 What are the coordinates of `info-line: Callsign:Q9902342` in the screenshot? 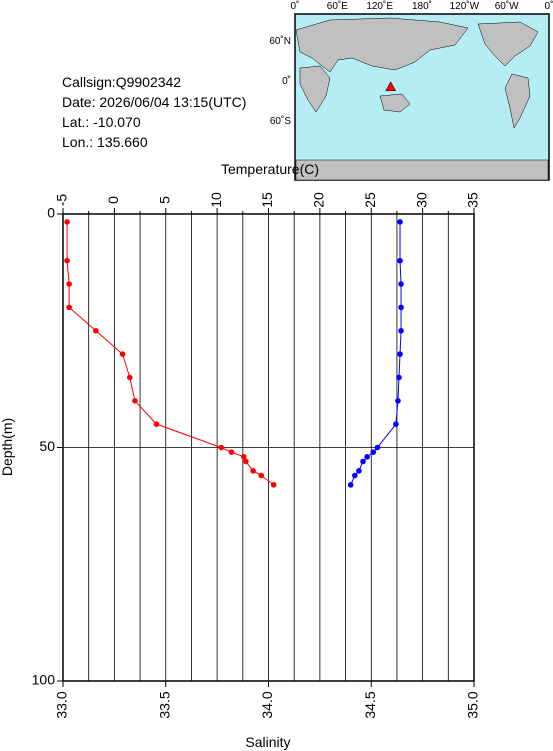 It's located at (121, 82).